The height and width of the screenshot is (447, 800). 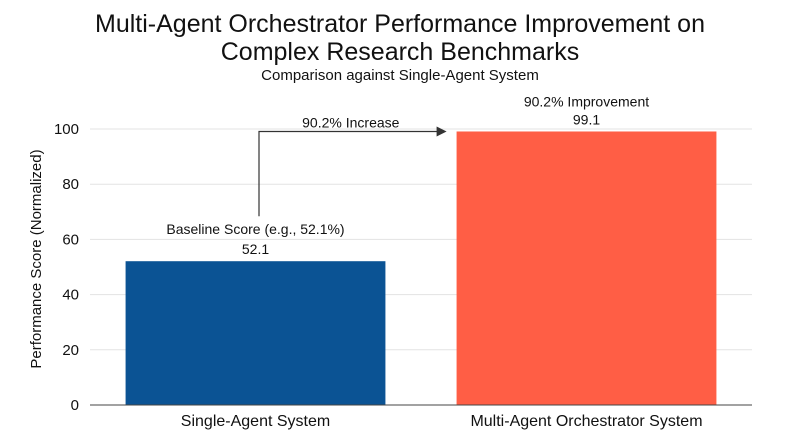 What do you see at coordinates (348, 173) in the screenshot?
I see `increase-arrow-line` at bounding box center [348, 173].